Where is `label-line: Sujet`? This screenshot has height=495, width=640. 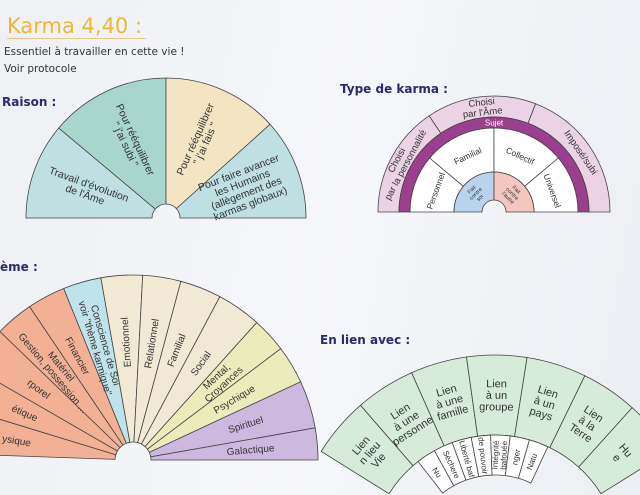 label-line: Sujet is located at coordinates (494, 122).